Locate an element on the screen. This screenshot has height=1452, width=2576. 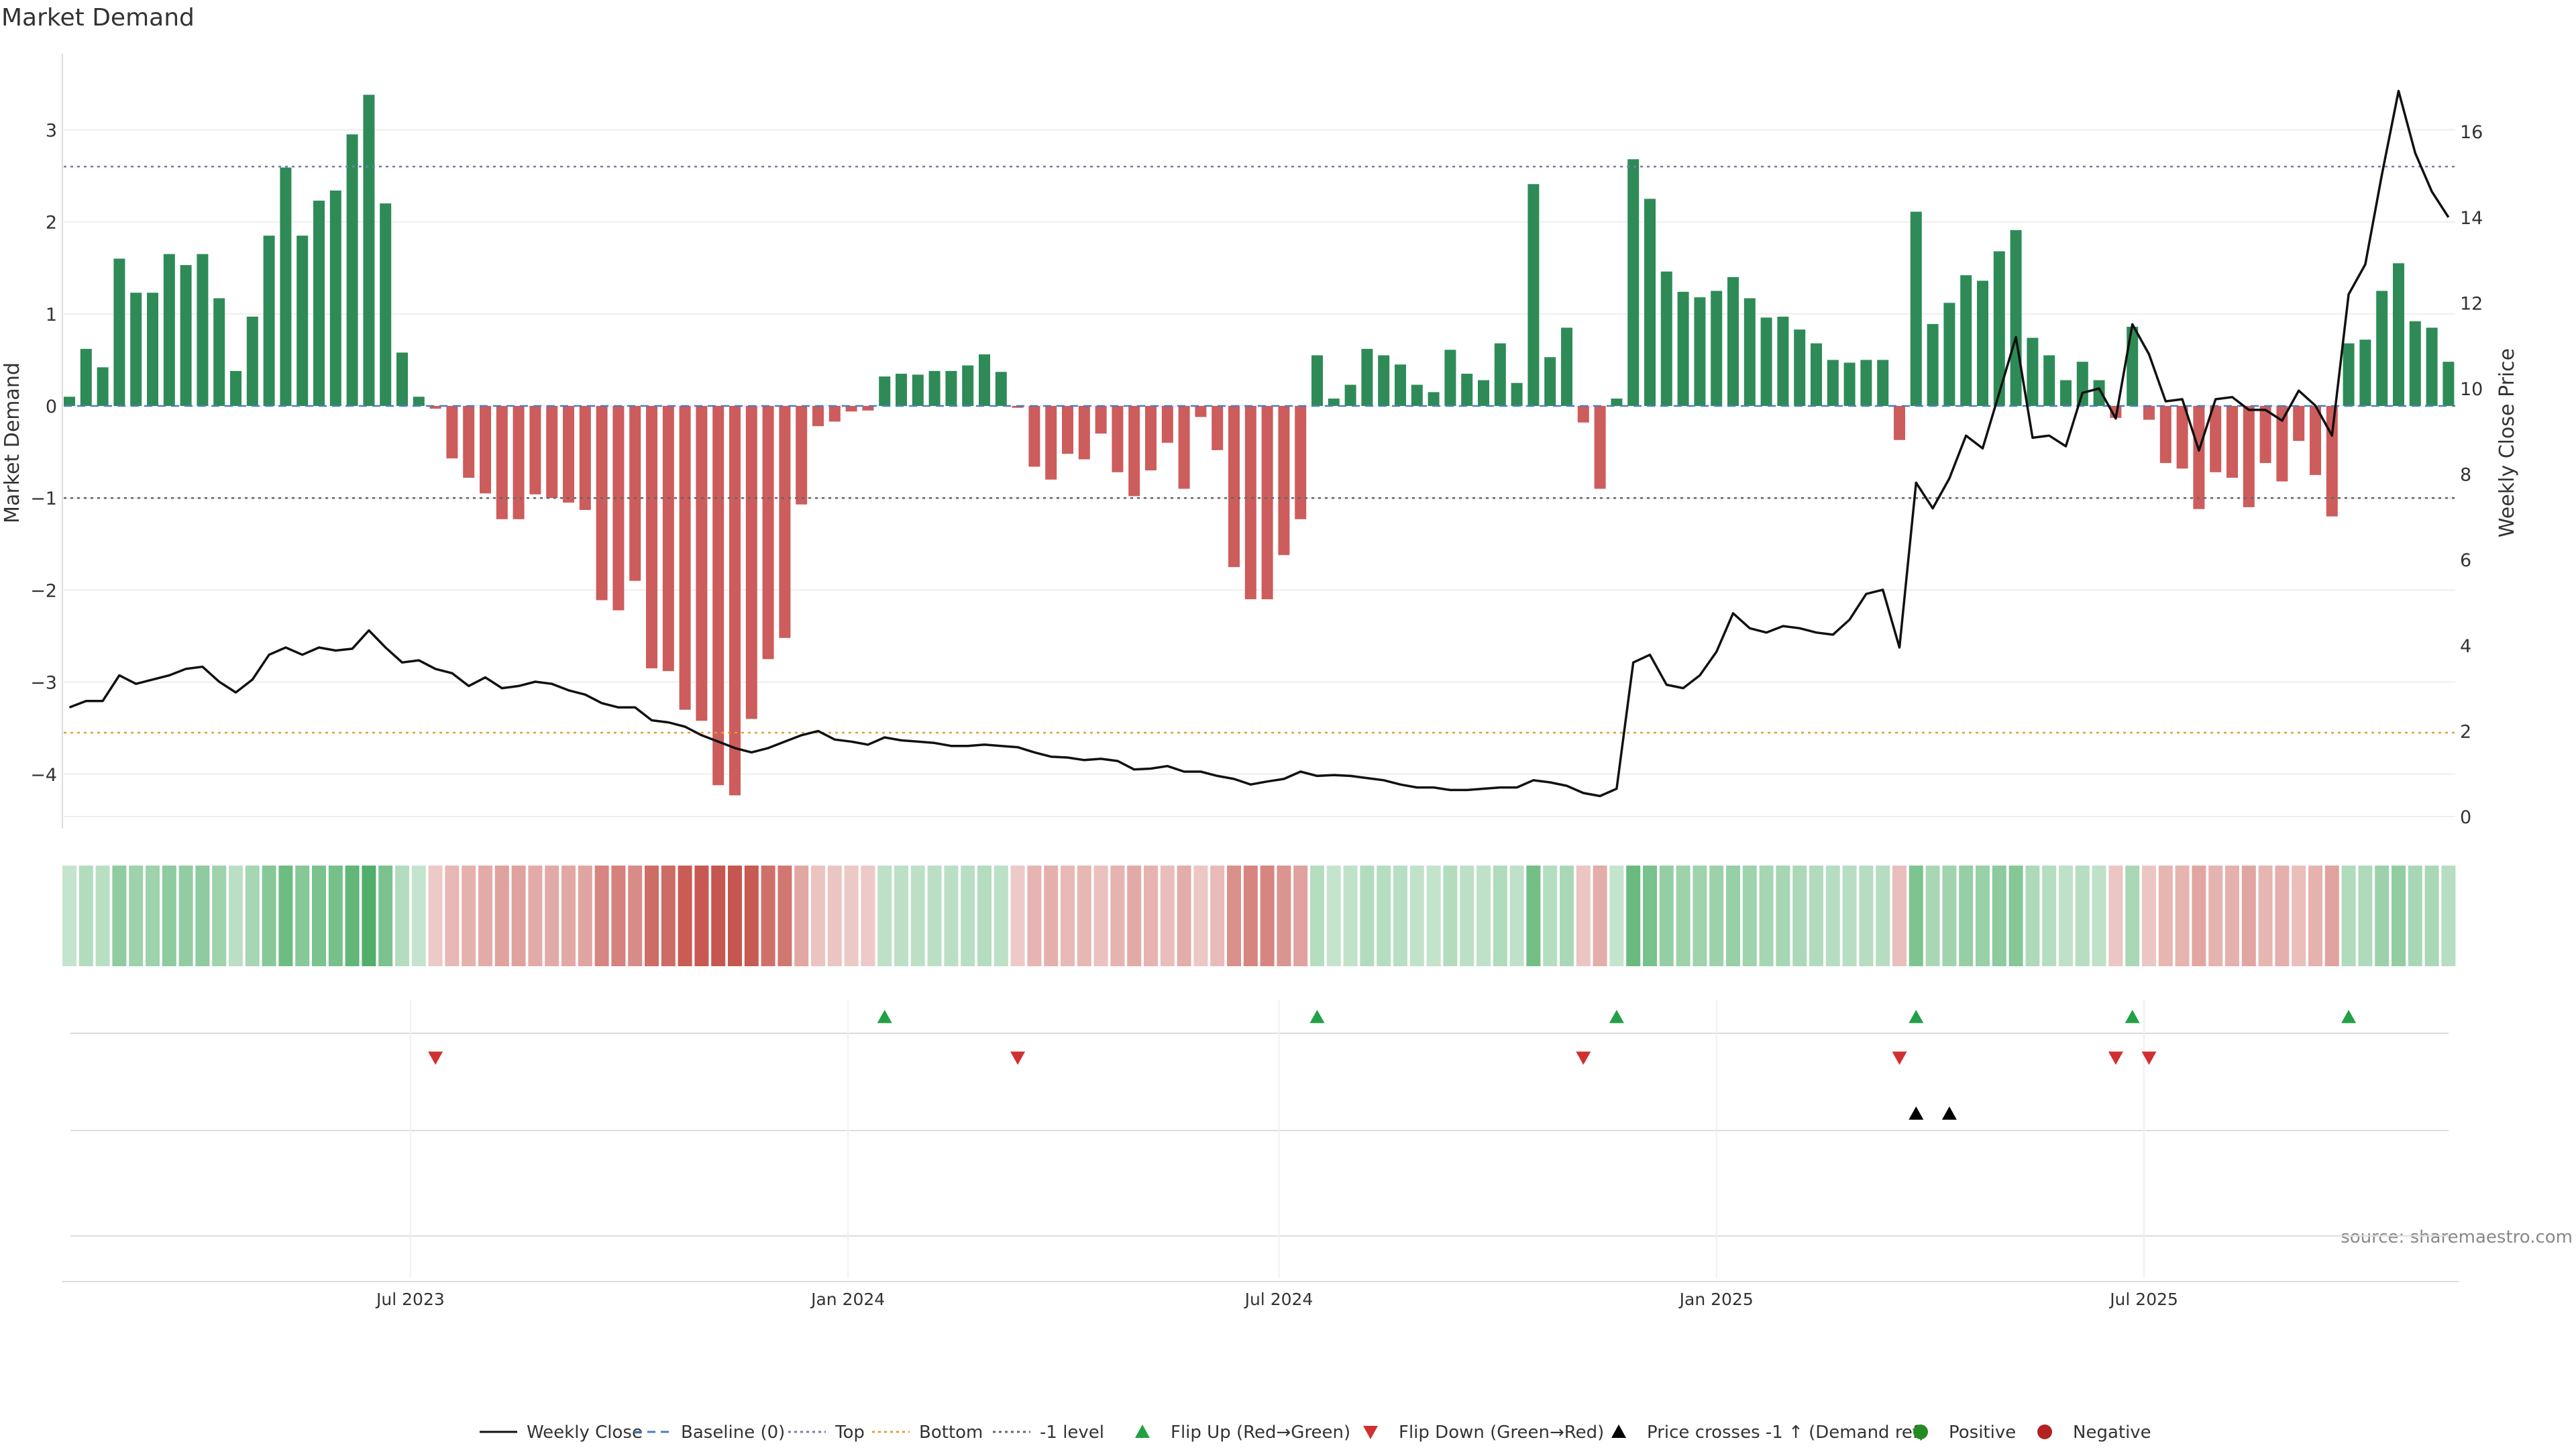
source-note: source: sharemaestro.com is located at coordinates (2457, 1237).